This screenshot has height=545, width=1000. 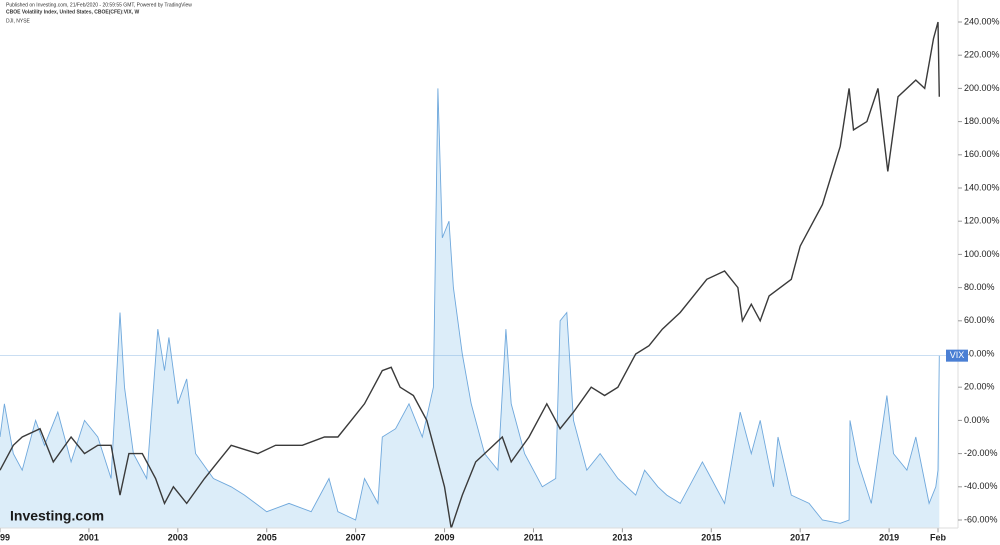 I want to click on legend-label: VIX, so click(x=957, y=355).